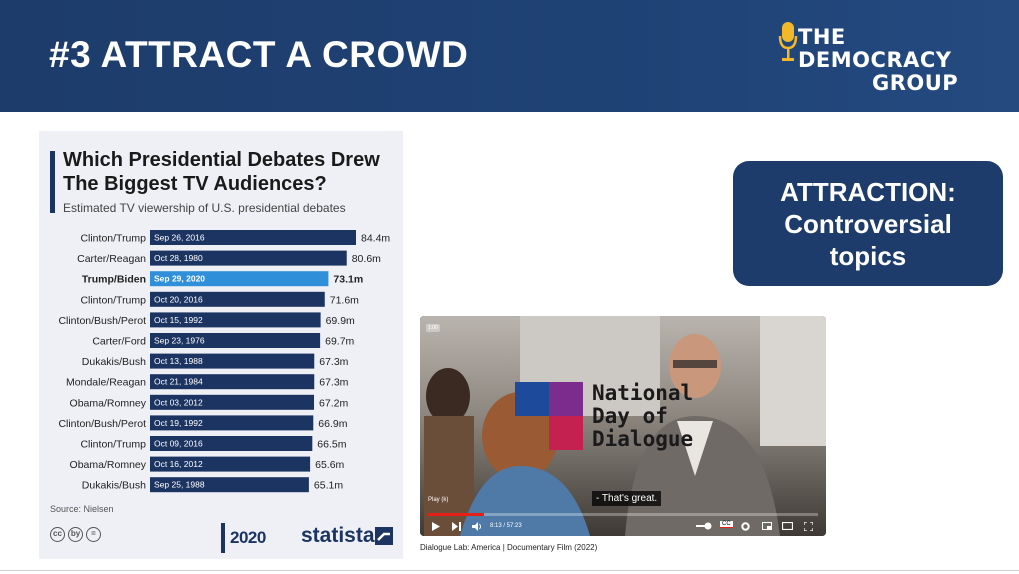  I want to click on bar-value-label: 69.7m, so click(339, 342).